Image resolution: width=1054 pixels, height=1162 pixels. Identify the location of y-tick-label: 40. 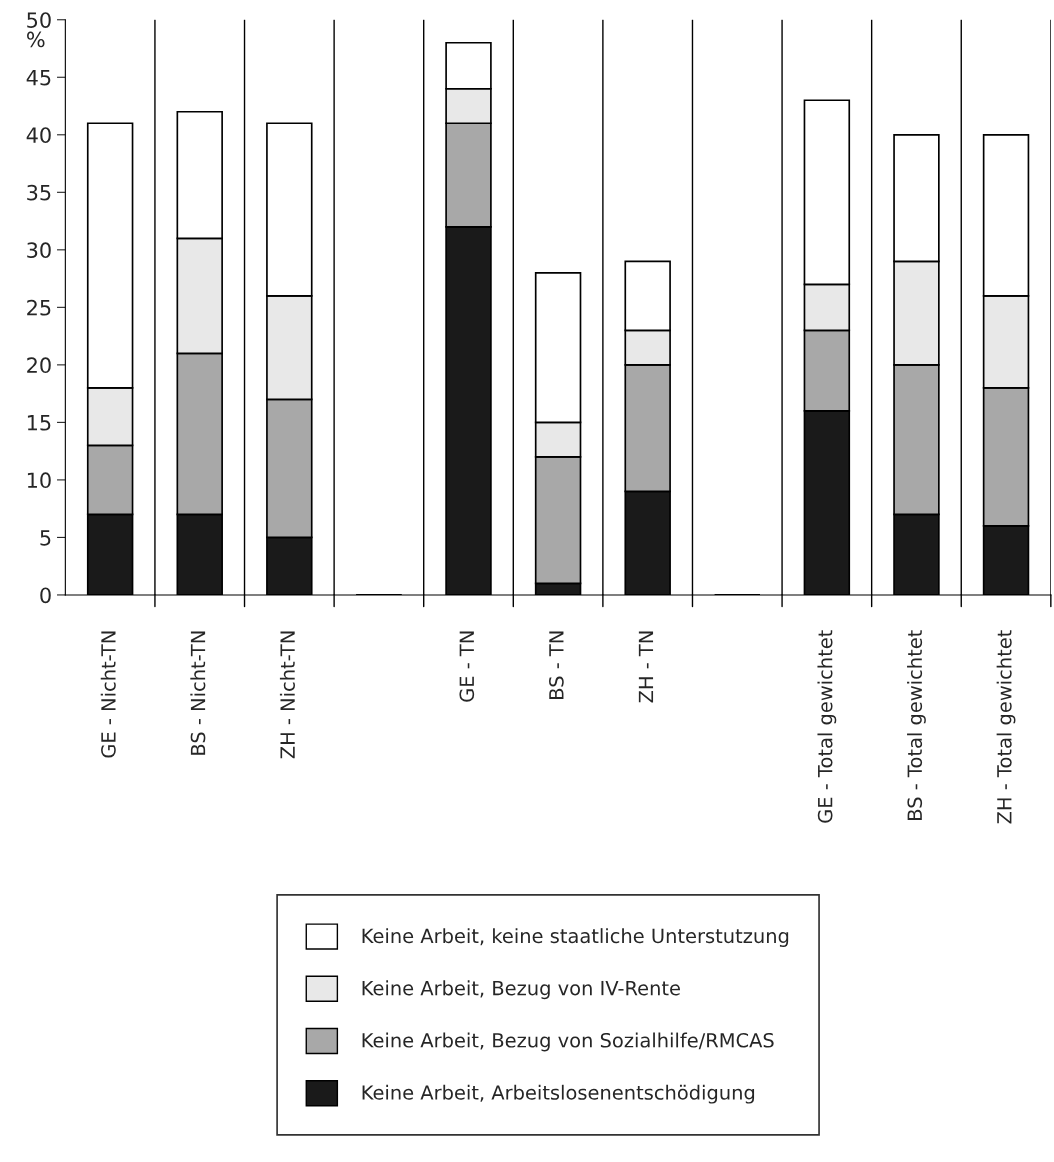
(38, 135).